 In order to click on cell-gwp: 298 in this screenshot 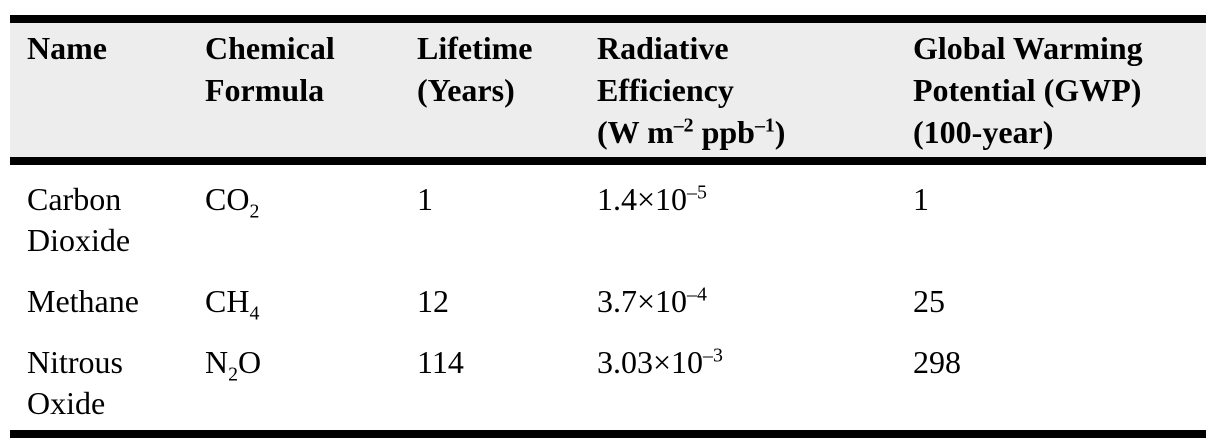, I will do `click(937, 362)`.